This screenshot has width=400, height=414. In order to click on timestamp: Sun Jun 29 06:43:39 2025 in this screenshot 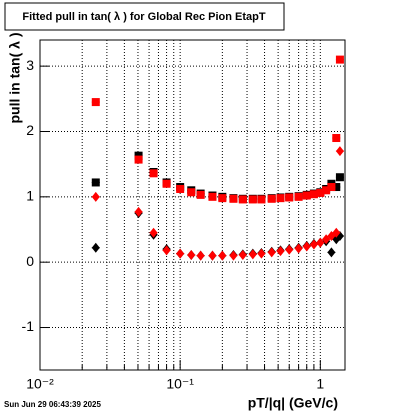, I will do `click(52, 404)`.